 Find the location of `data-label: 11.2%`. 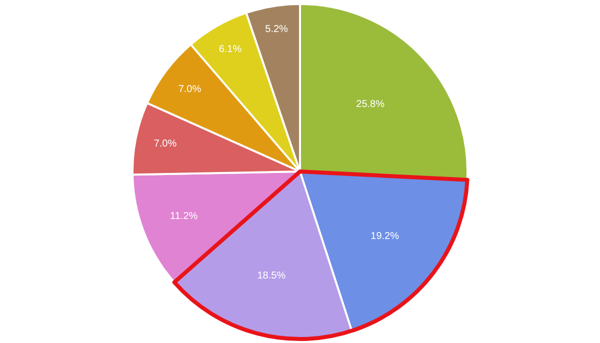

data-label: 11.2% is located at coordinates (184, 216).